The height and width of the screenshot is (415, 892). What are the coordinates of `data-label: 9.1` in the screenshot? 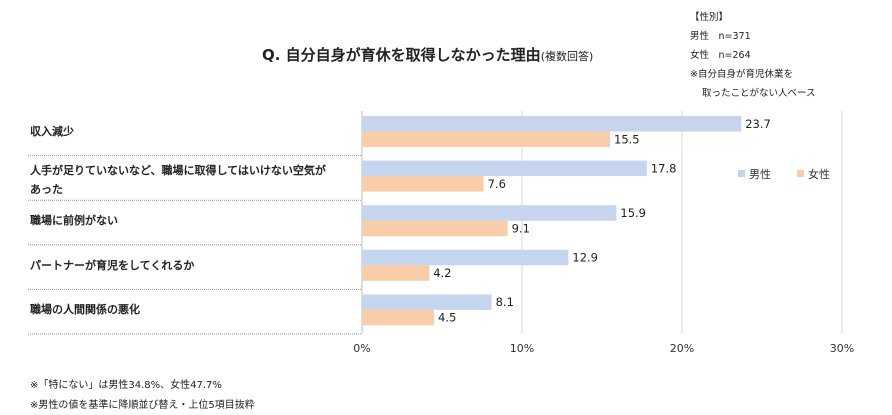 It's located at (521, 228).